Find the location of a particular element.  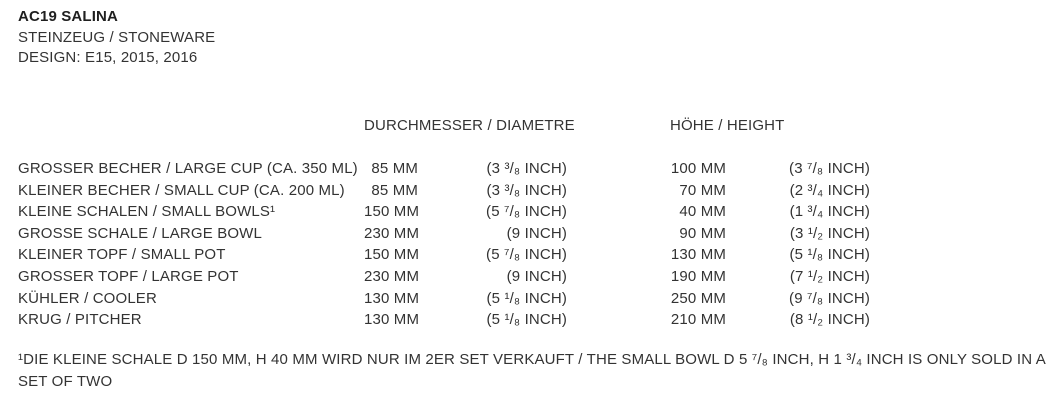

product-name: GROSSE SCHALE / LARGE BOWL is located at coordinates (140, 233).